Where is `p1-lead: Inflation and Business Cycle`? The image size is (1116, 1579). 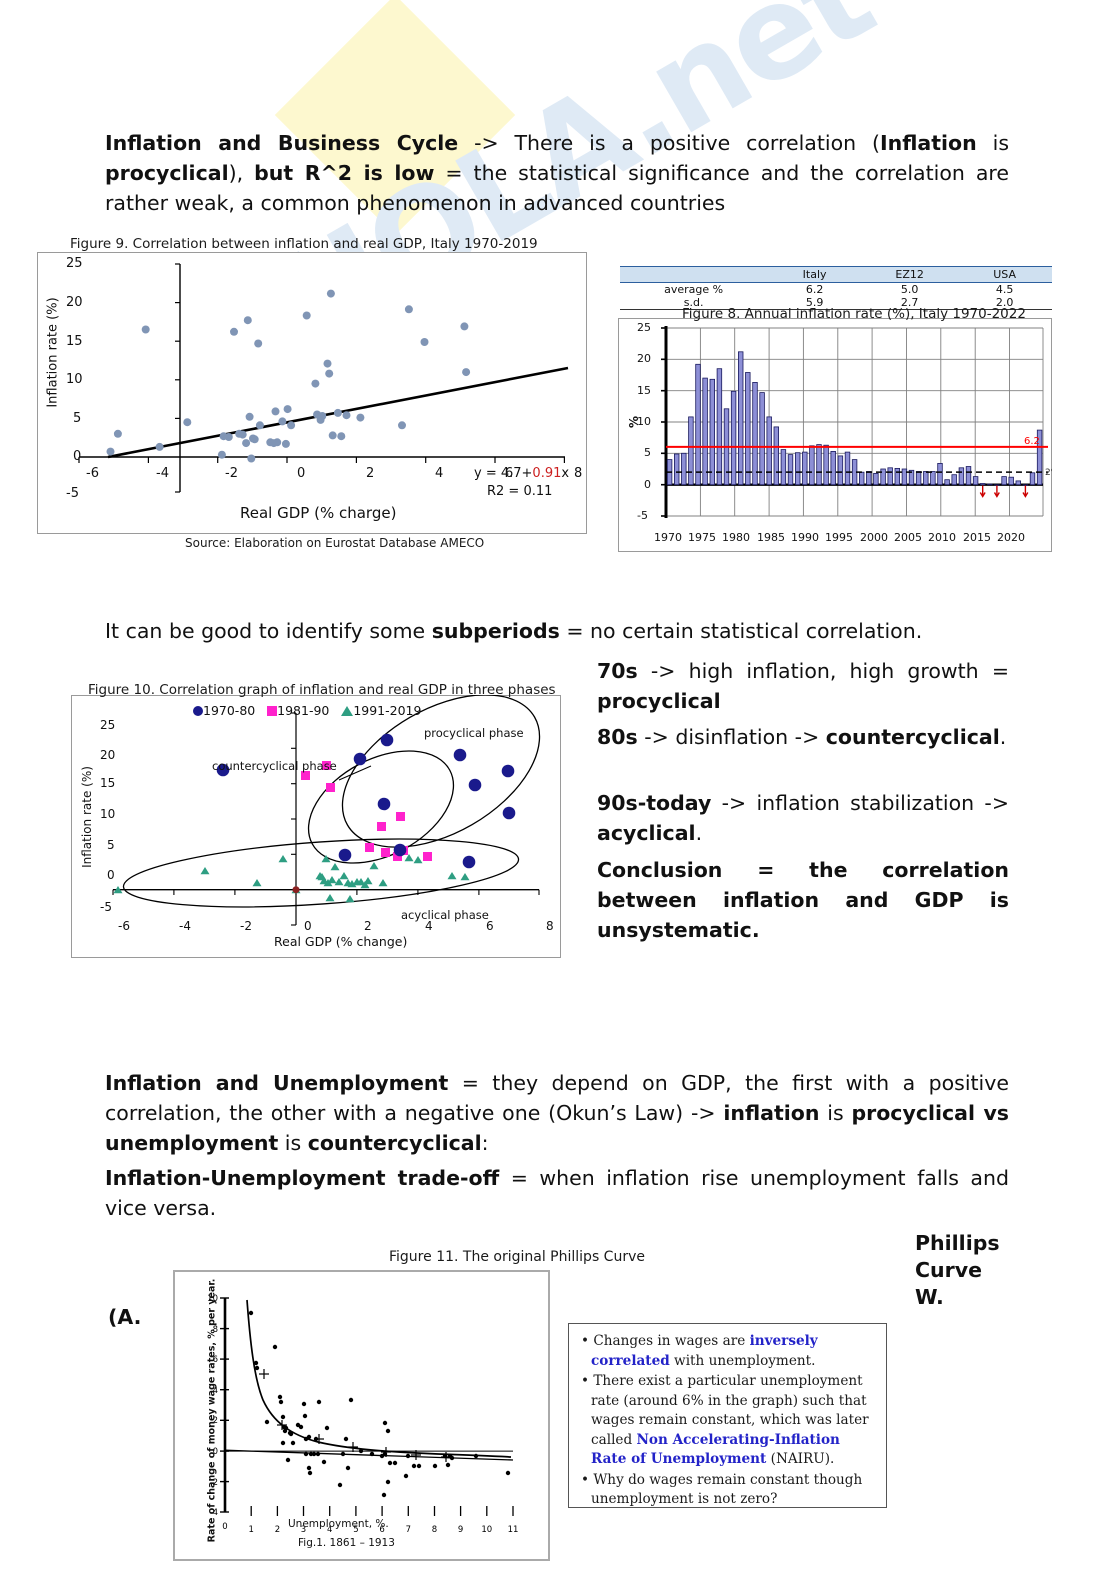 p1-lead: Inflation and Business Cycle is located at coordinates (282, 143).